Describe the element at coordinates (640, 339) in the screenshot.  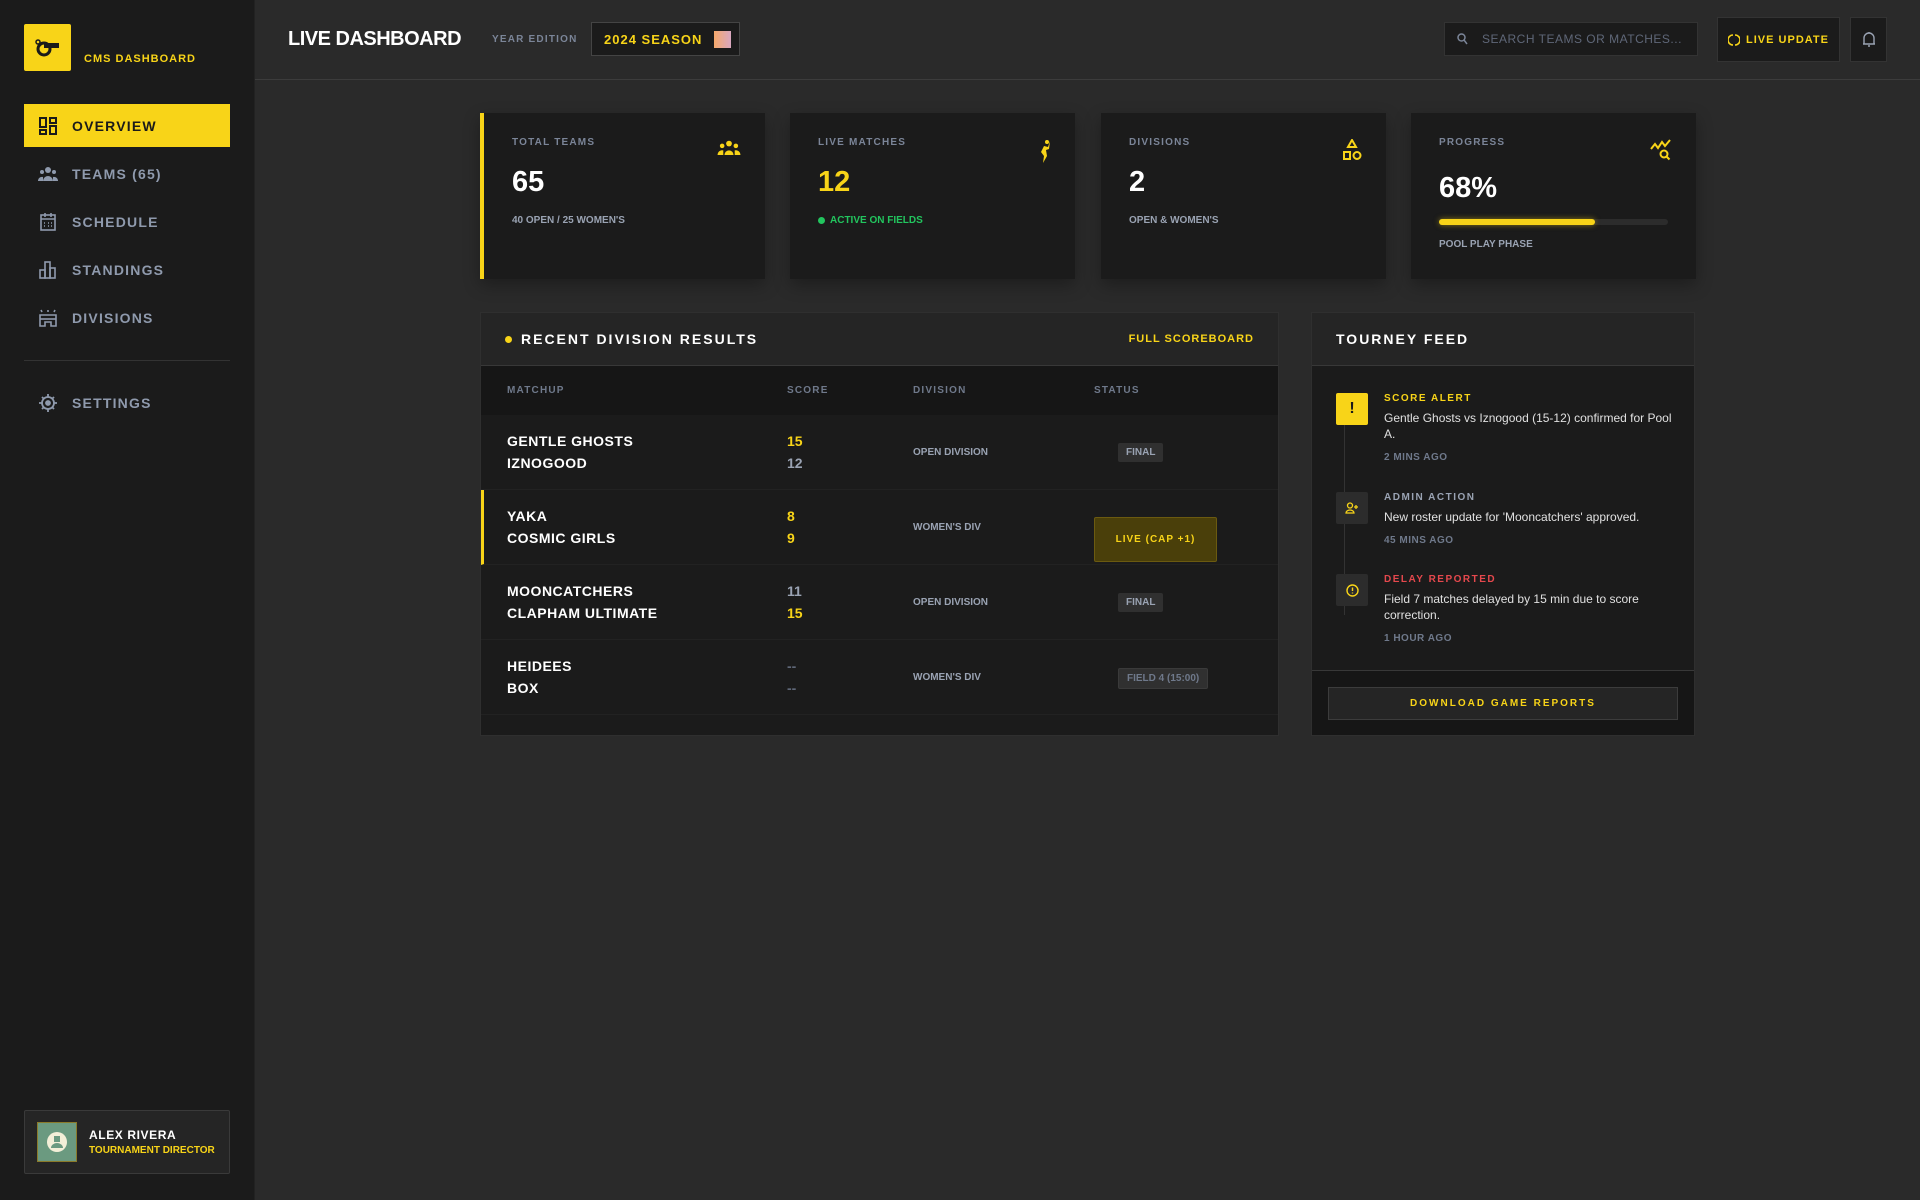
I see `results-title: RECENT DIVISION RESULTS` at that location.